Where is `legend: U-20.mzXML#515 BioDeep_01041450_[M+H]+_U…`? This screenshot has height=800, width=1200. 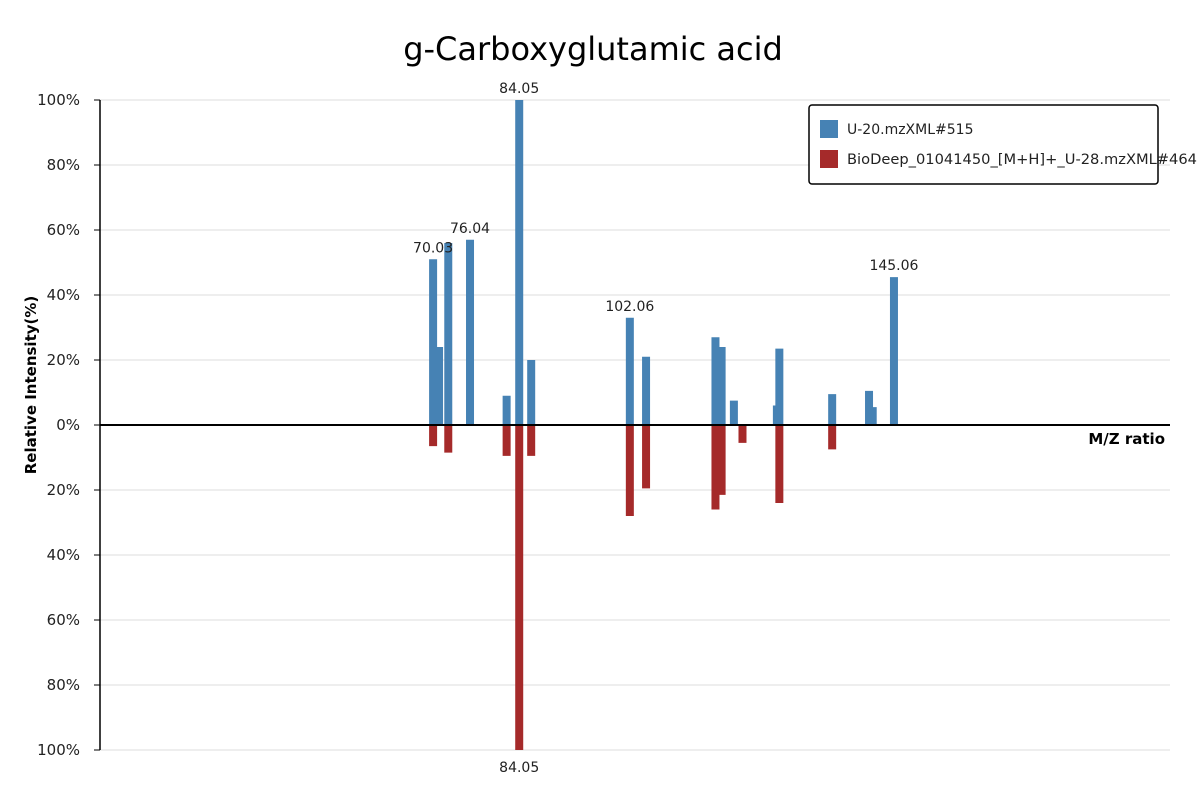 legend: U-20.mzXML#515 BioDeep_01041450_[M+H]+_U… is located at coordinates (1002, 144).